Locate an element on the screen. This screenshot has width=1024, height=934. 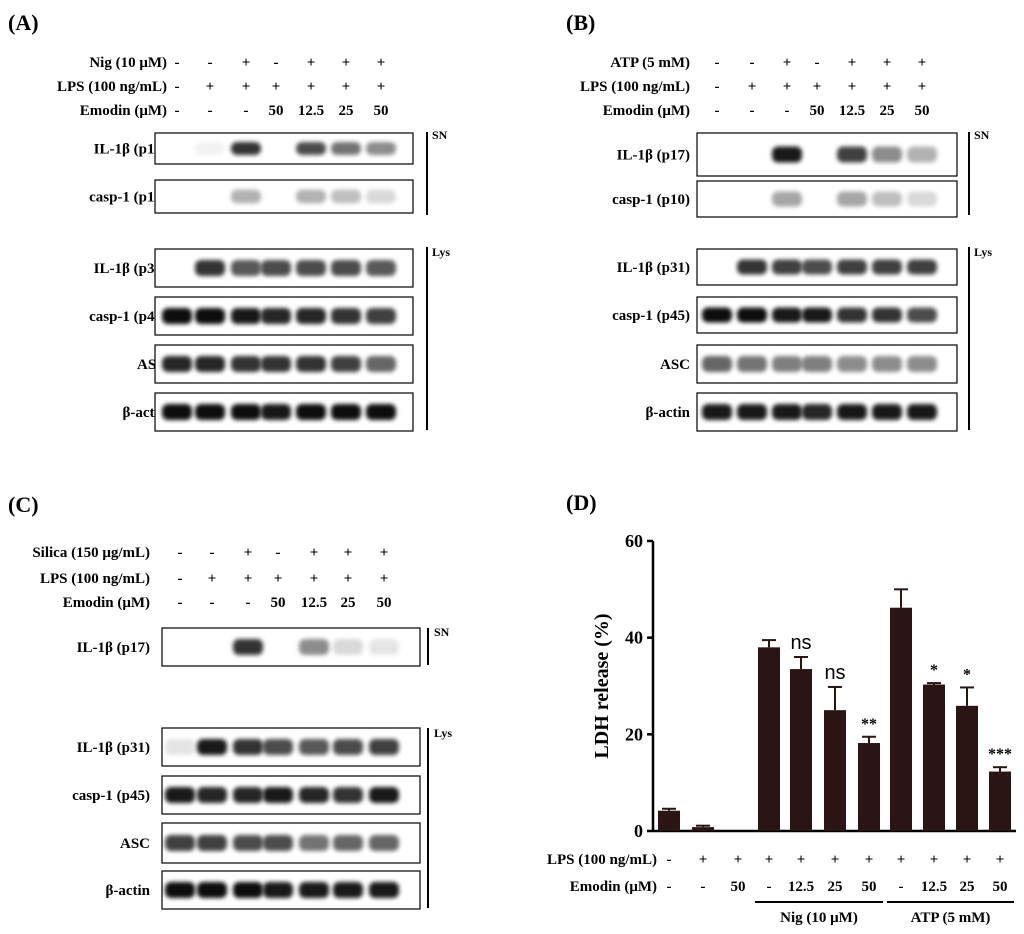
significance-label: ns is located at coordinates (834, 673).